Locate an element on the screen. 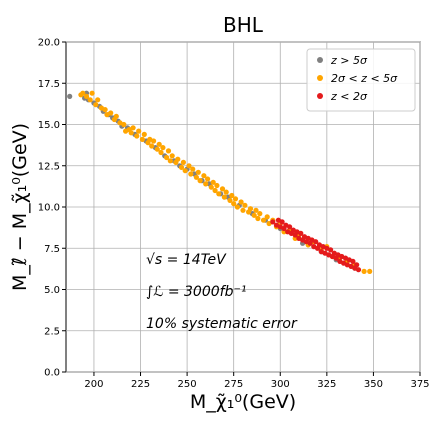  y-axis-label: M_ℓ̃ − M_χ̃₁⁰(GeV) is located at coordinates (20, 207).